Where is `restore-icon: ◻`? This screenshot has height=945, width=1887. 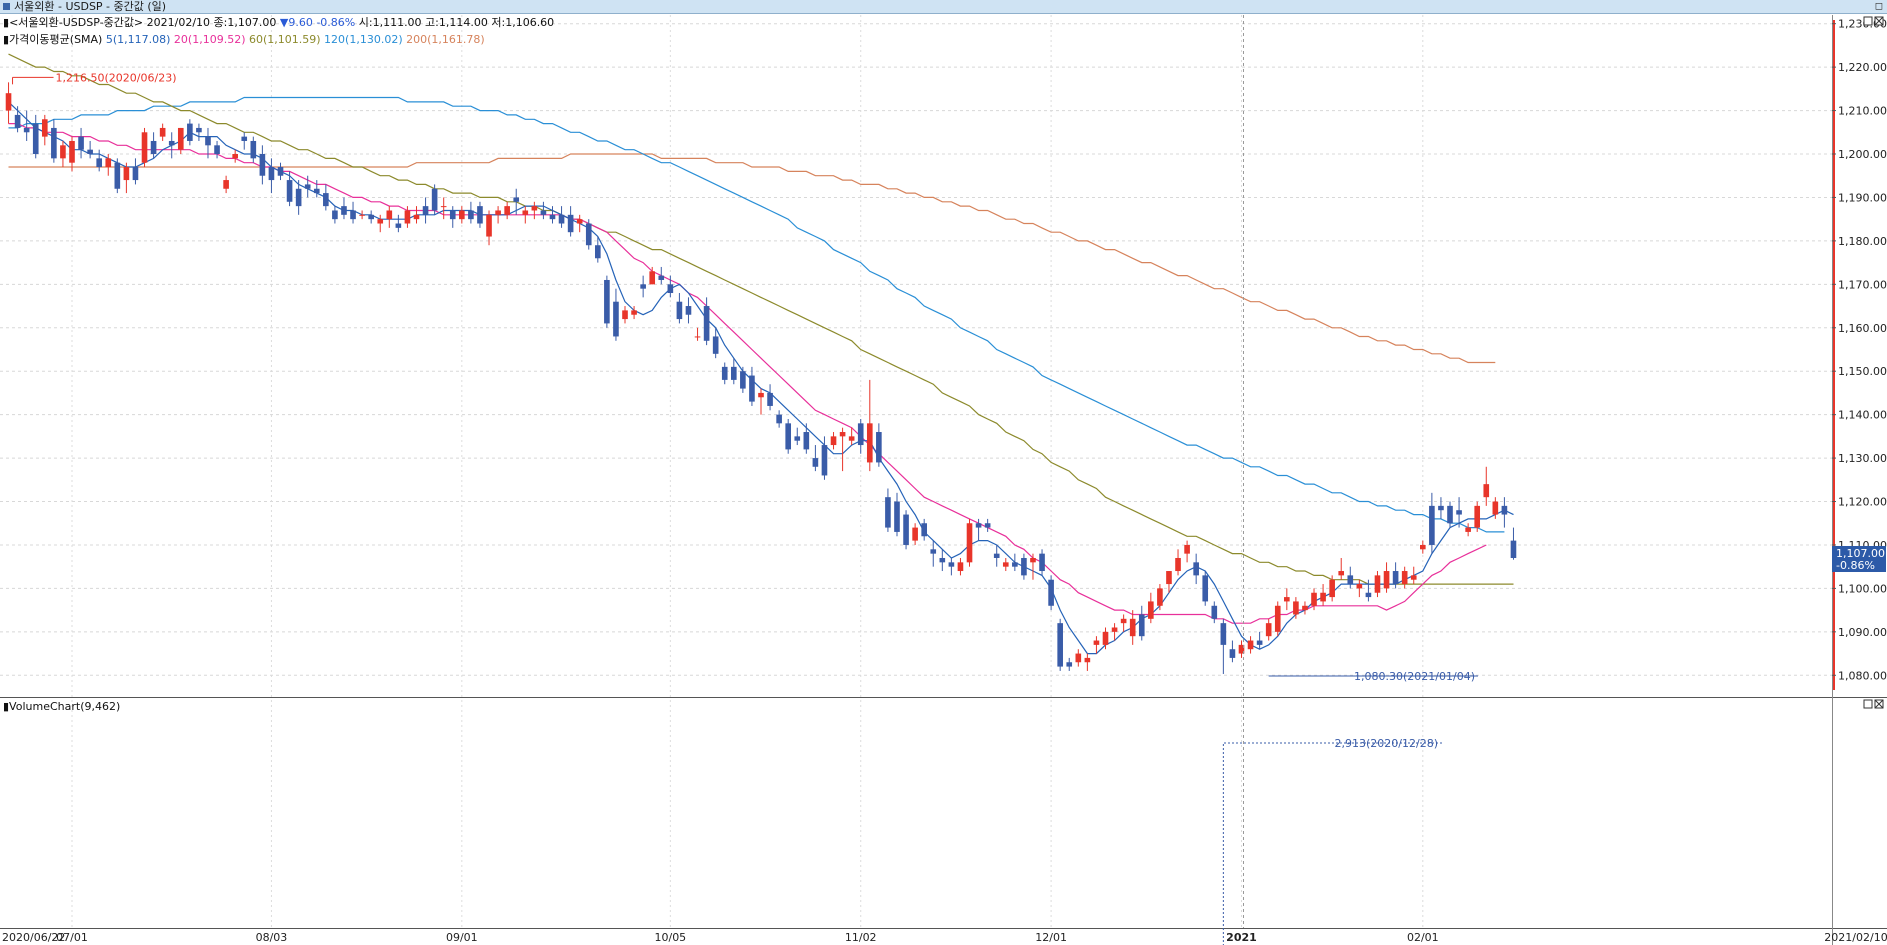 restore-icon: ◻ is located at coordinates (1878, 6).